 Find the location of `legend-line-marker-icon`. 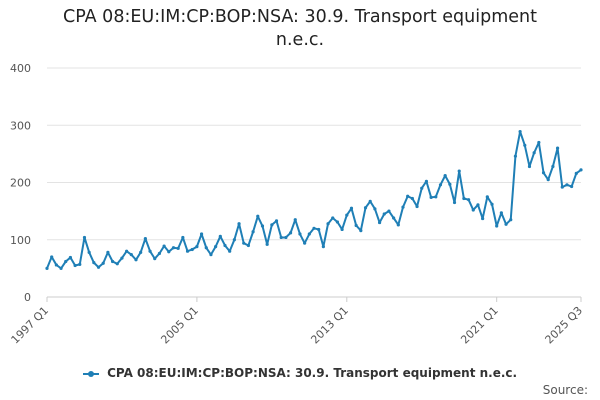

legend-line-marker-icon is located at coordinates (90, 374).